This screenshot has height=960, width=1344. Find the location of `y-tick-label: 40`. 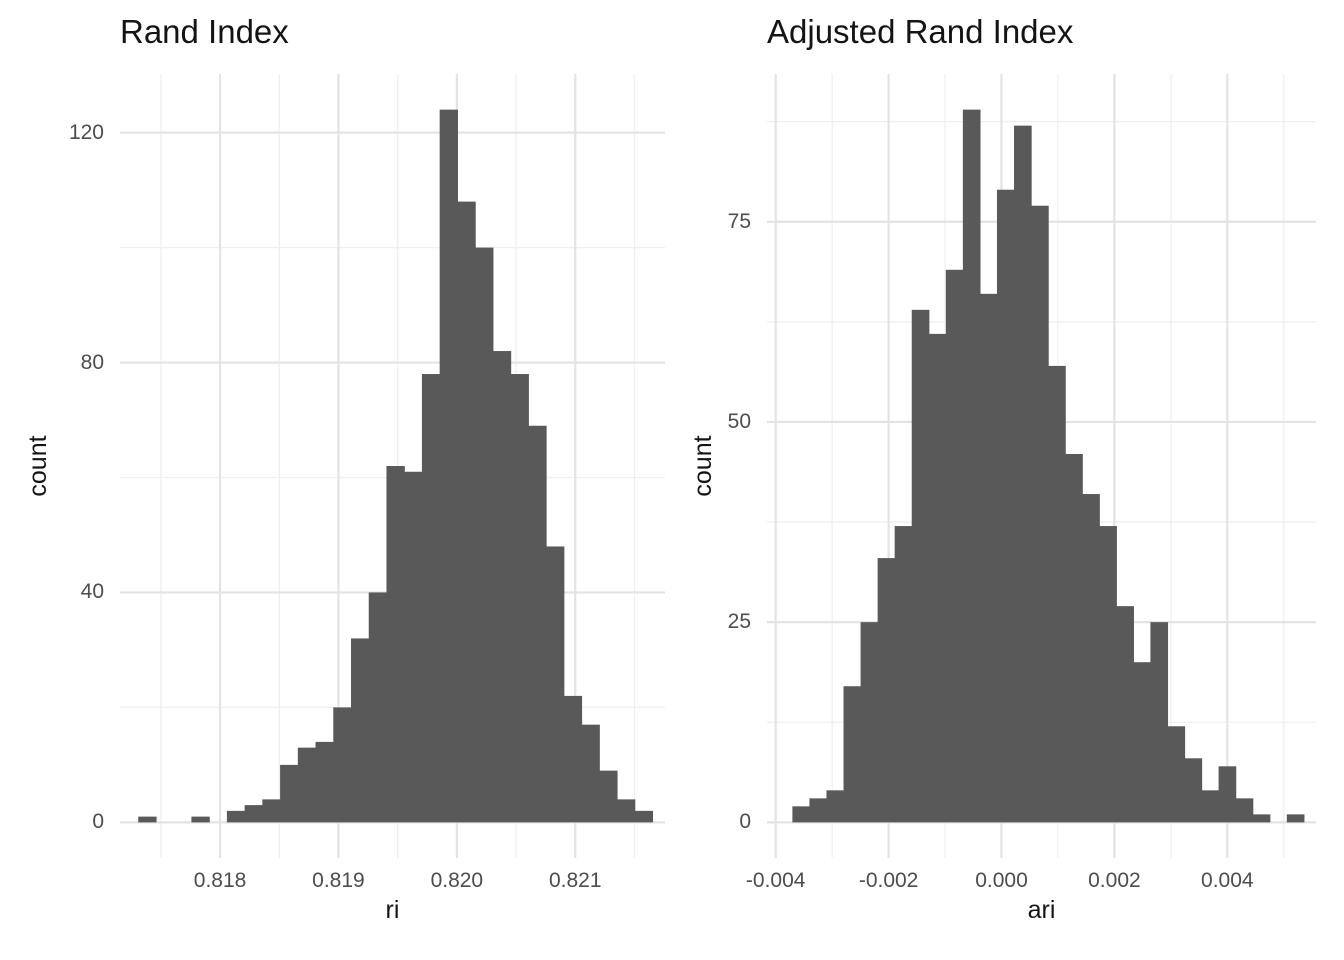

y-tick-label: 40 is located at coordinates (92, 592).